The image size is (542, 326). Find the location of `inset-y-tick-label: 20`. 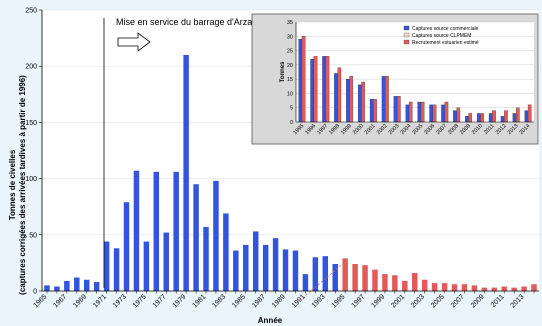

inset-y-tick-label: 20 is located at coordinates (290, 66).